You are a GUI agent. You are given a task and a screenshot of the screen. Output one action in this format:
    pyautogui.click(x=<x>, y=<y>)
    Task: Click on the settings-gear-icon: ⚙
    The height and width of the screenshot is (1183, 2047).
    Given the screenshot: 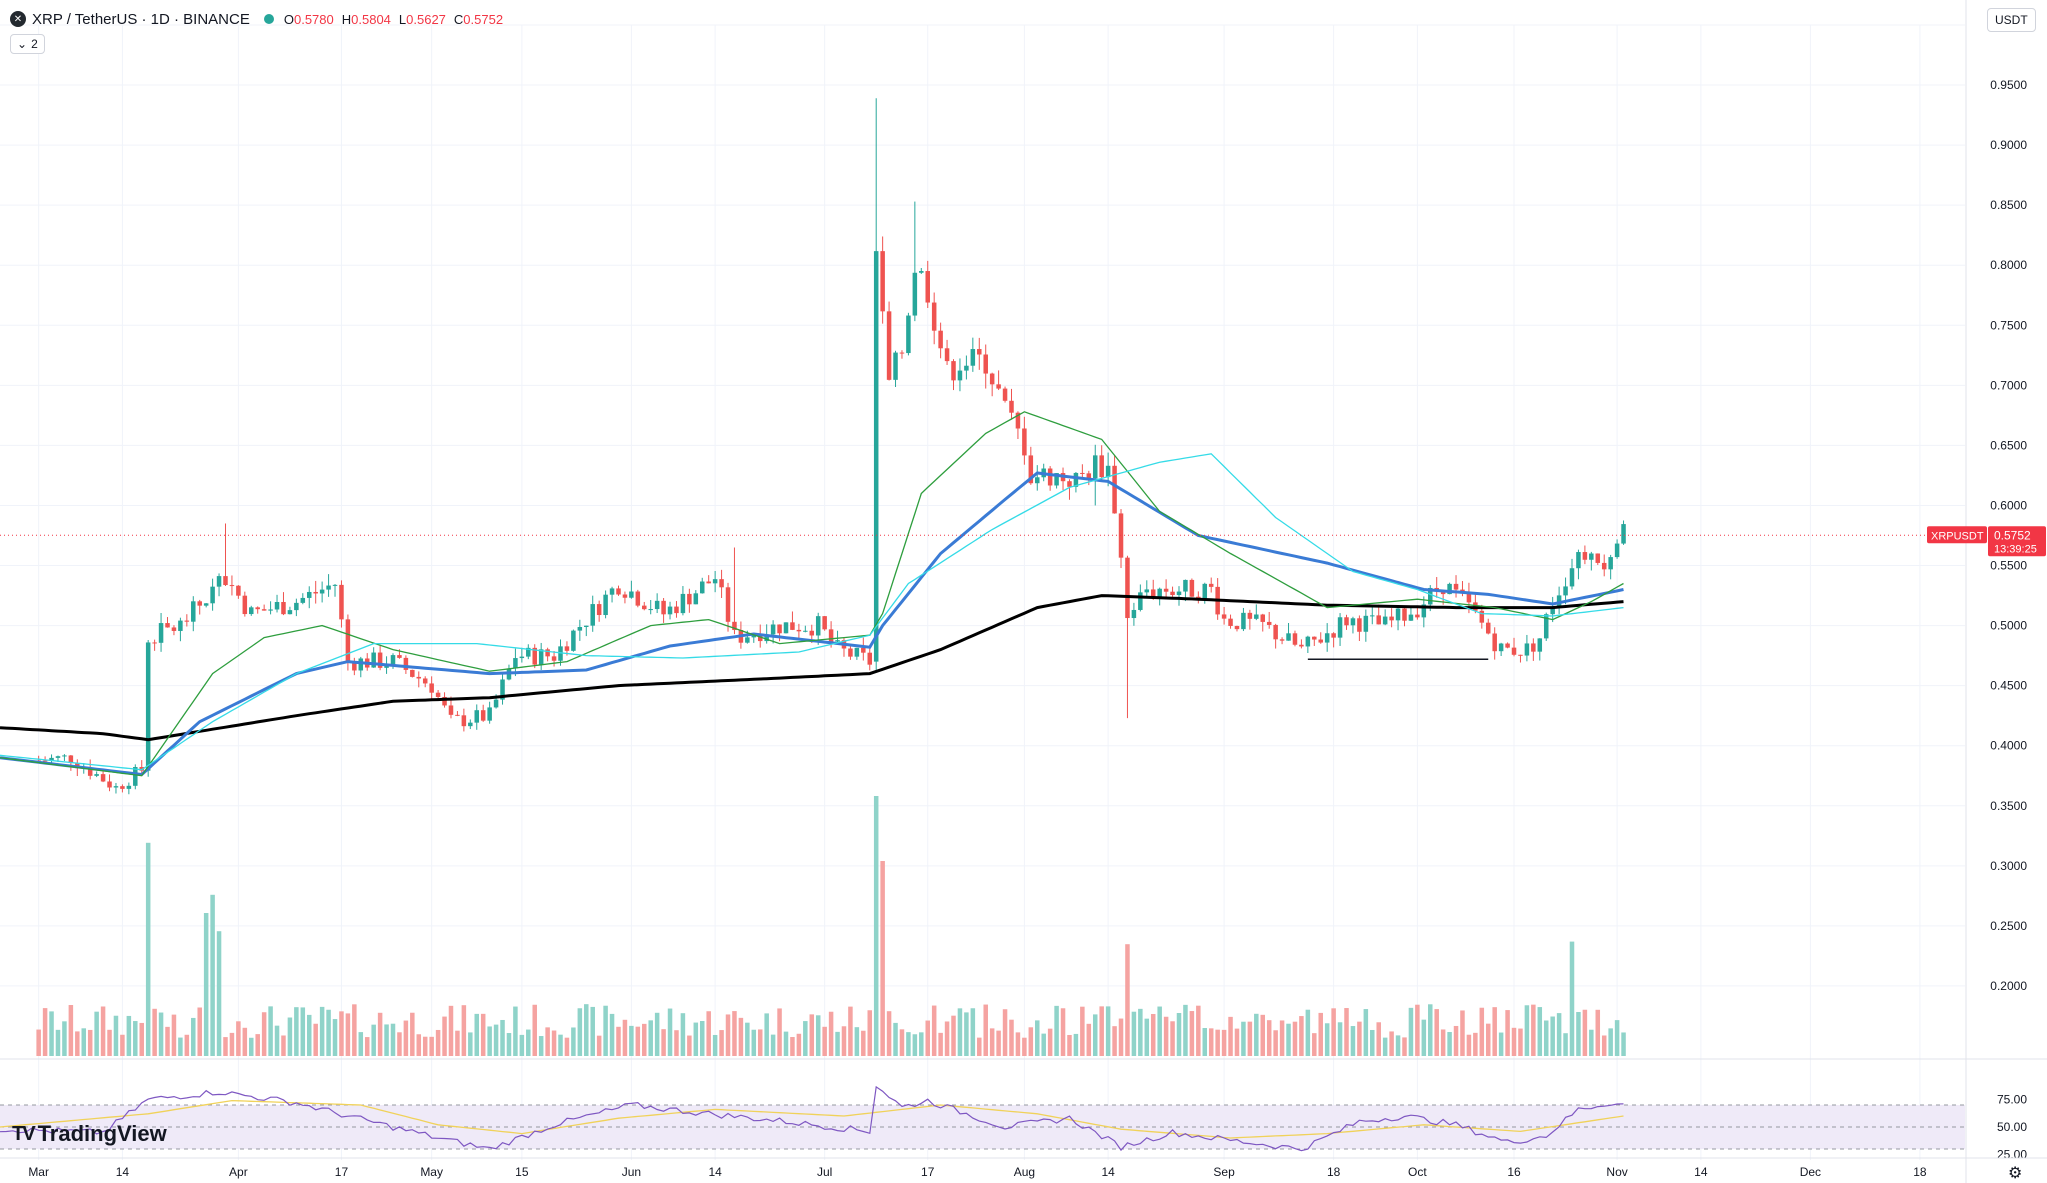 What is the action you would take?
    pyautogui.click(x=2015, y=1173)
    